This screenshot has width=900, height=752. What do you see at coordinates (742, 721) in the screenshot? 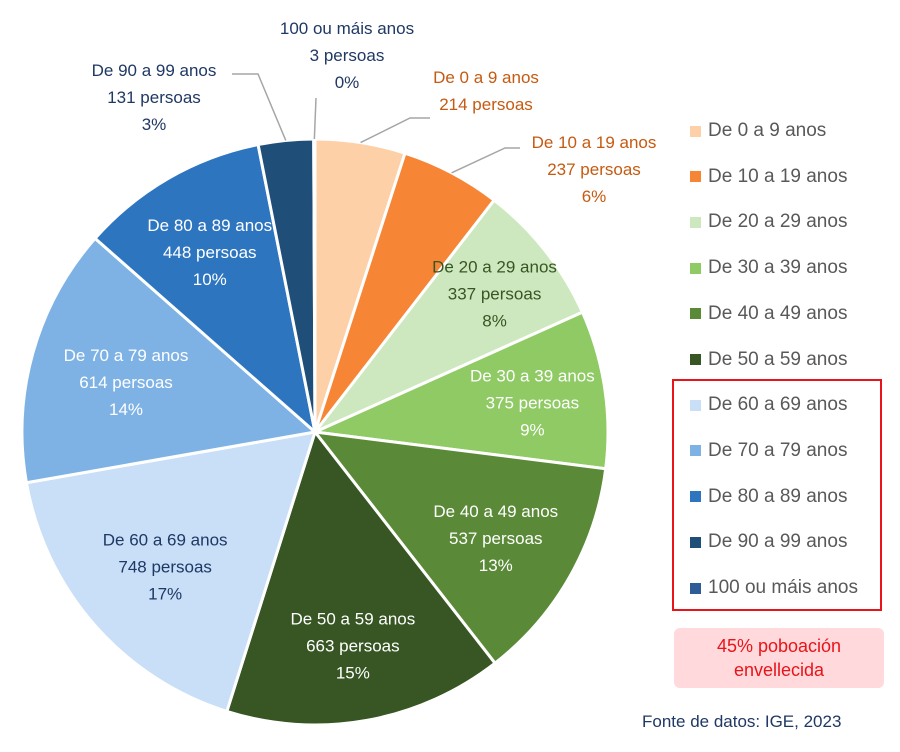
I see `source-note: Fonte de datos: IGE, 2023` at bounding box center [742, 721].